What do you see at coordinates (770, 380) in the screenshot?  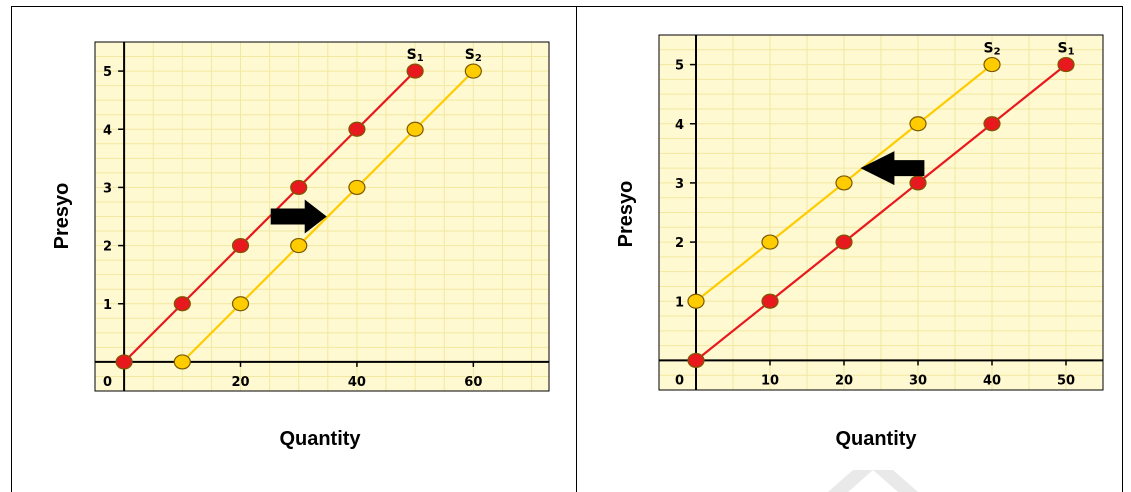 I see `x-tick-label: 10` at bounding box center [770, 380].